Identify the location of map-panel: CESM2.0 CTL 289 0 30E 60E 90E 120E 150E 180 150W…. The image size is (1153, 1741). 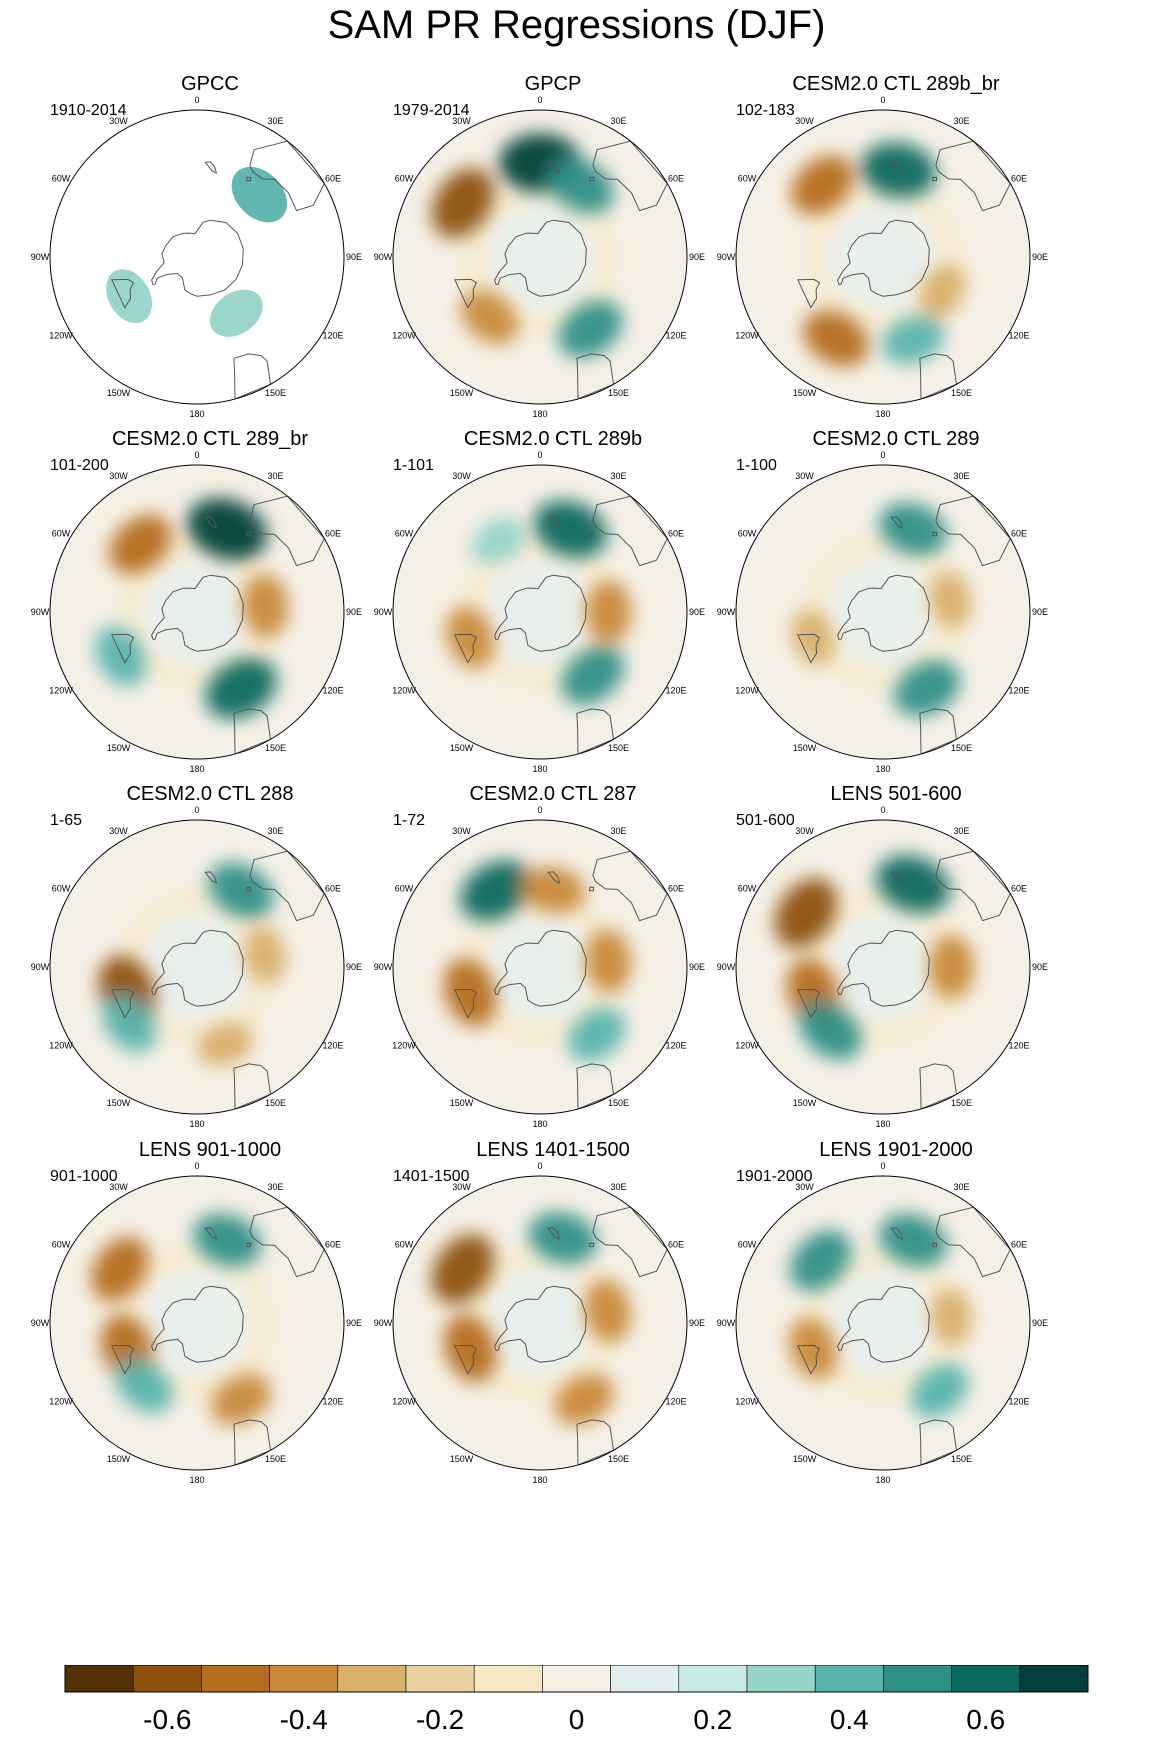
(896, 624).